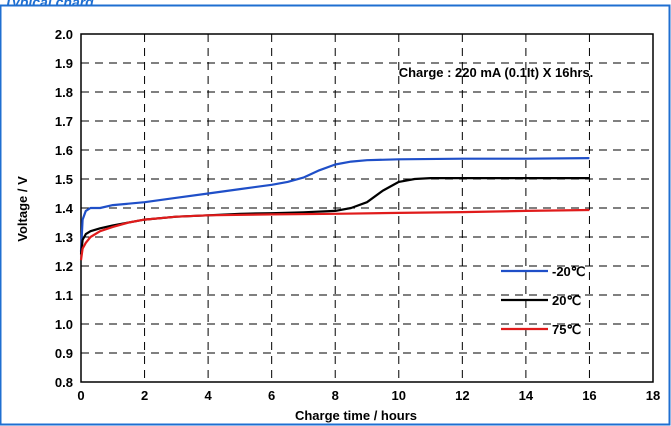 This screenshot has height=426, width=671. Describe the element at coordinates (566, 300) in the screenshot. I see `legend-entry: 20℃` at that location.